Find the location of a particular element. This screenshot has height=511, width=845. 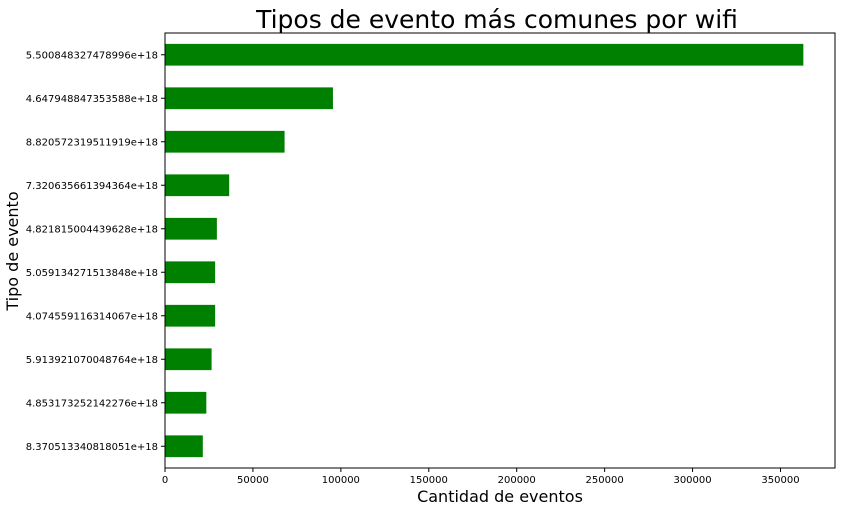

y-axis-label: Tipo de evento is located at coordinates (12, 251).